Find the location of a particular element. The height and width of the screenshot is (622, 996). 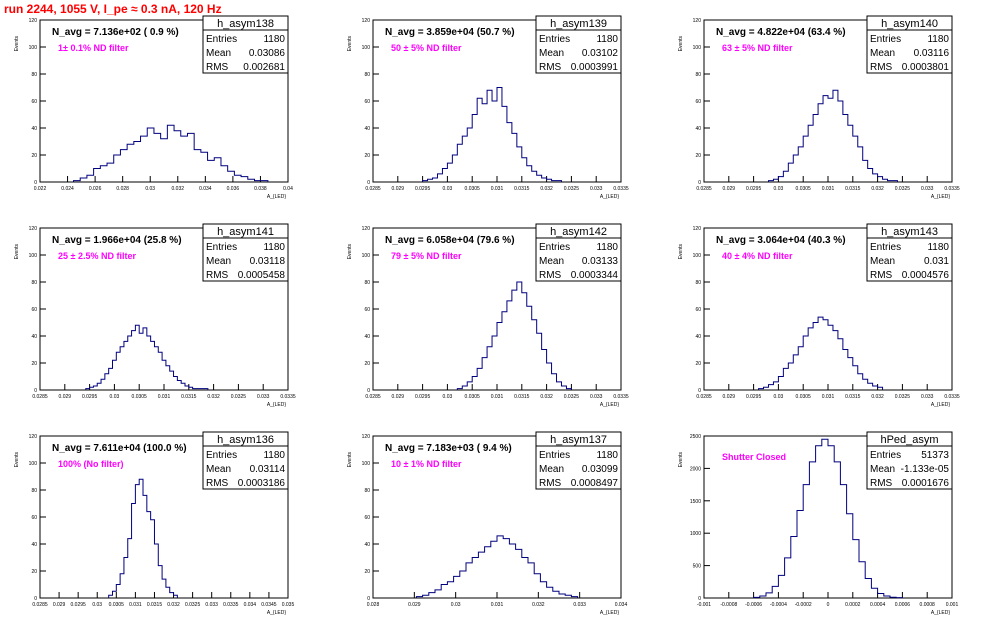

stat-value: 0.0003186 is located at coordinates (262, 483).